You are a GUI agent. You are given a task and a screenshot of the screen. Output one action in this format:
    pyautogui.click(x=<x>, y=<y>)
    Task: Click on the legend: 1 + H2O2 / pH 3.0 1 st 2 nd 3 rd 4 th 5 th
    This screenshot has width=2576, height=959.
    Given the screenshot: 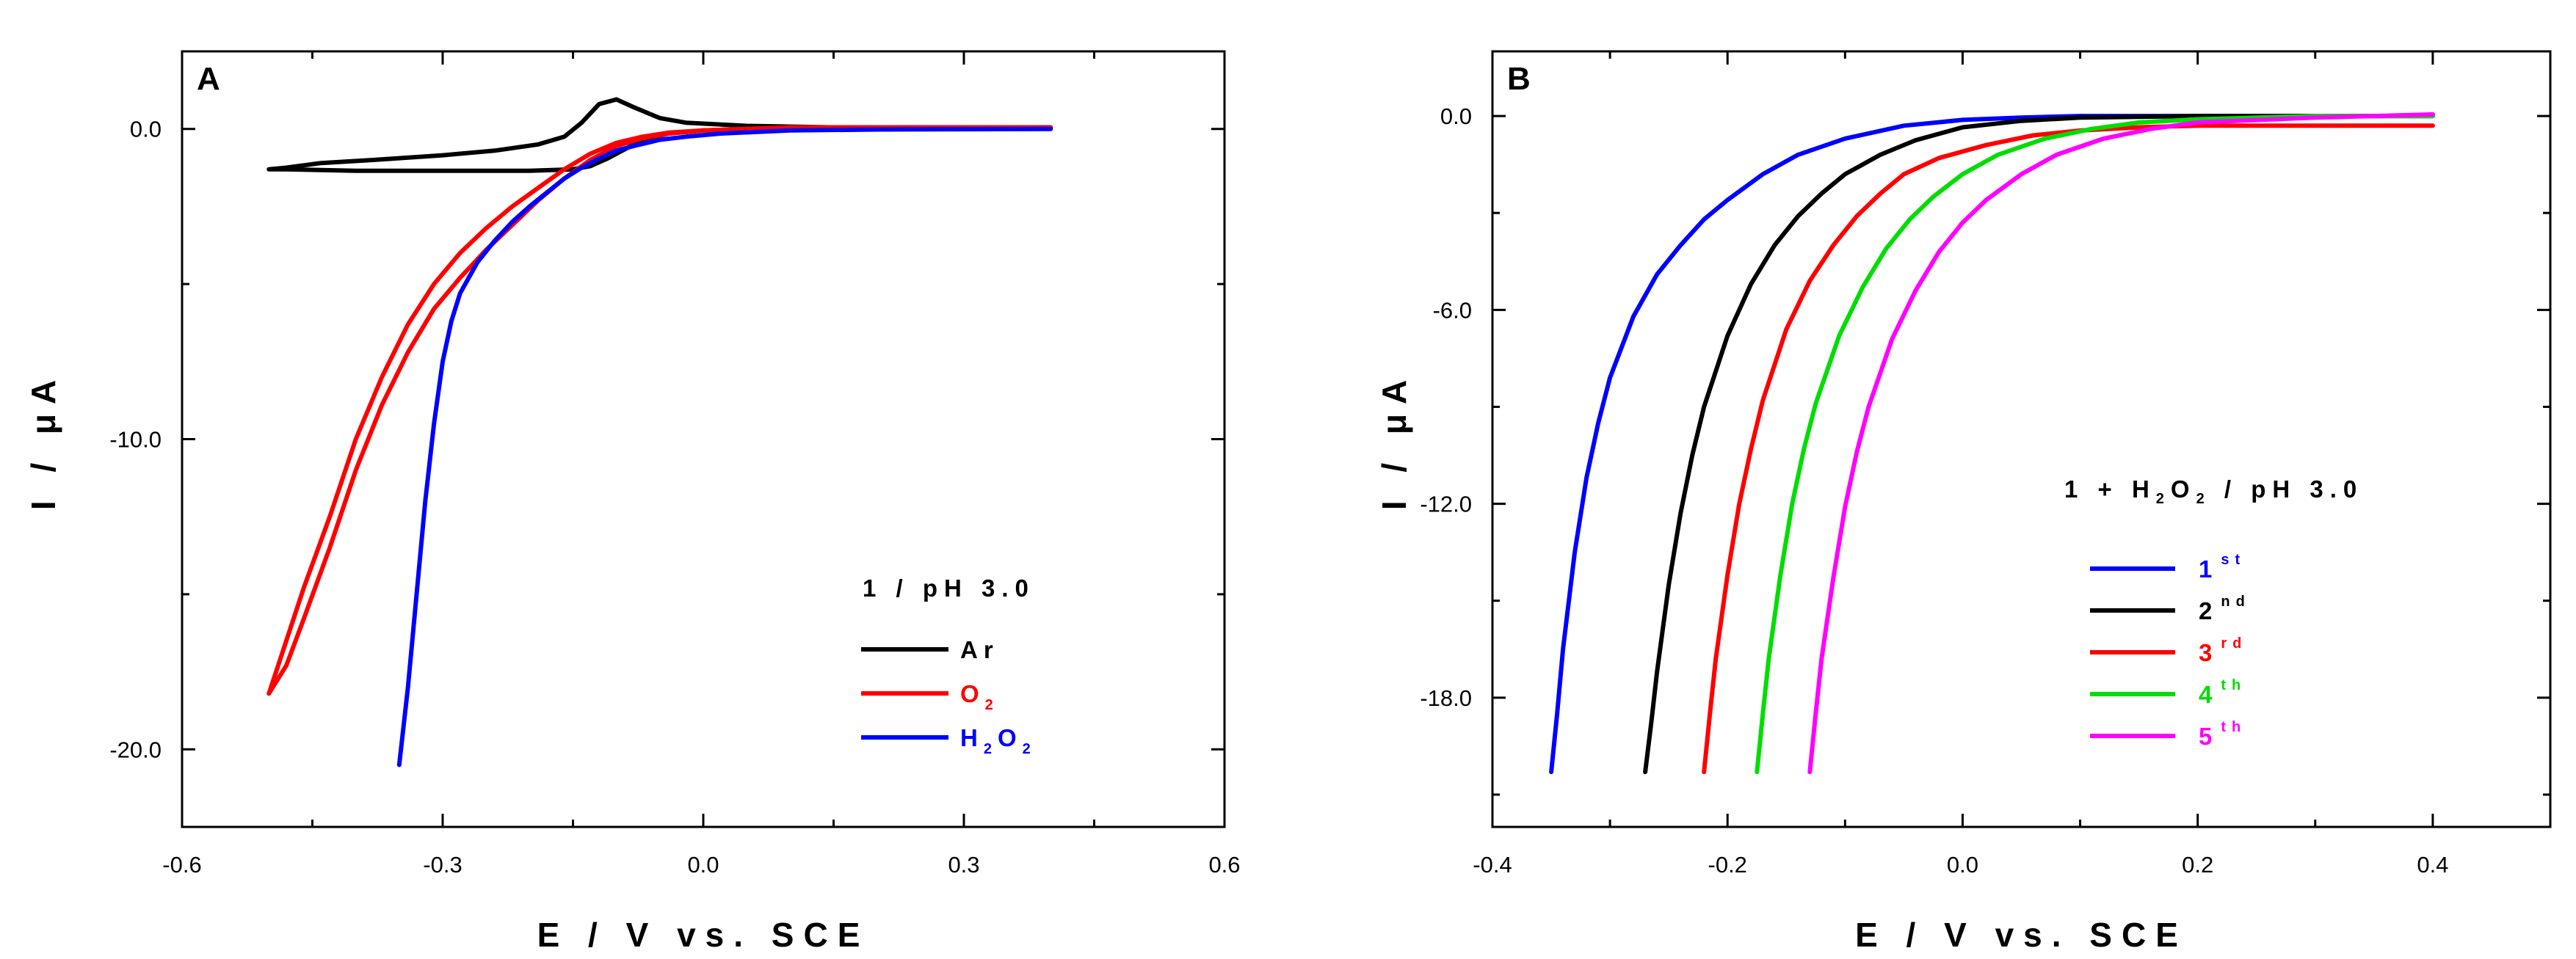 What is the action you would take?
    pyautogui.click(x=2213, y=612)
    